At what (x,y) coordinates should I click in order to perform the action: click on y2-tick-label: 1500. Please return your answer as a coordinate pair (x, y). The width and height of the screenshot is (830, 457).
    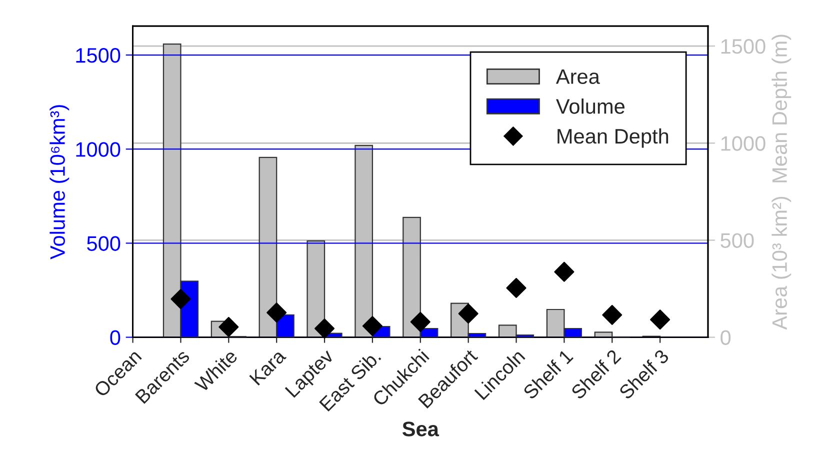
    Looking at the image, I should click on (743, 46).